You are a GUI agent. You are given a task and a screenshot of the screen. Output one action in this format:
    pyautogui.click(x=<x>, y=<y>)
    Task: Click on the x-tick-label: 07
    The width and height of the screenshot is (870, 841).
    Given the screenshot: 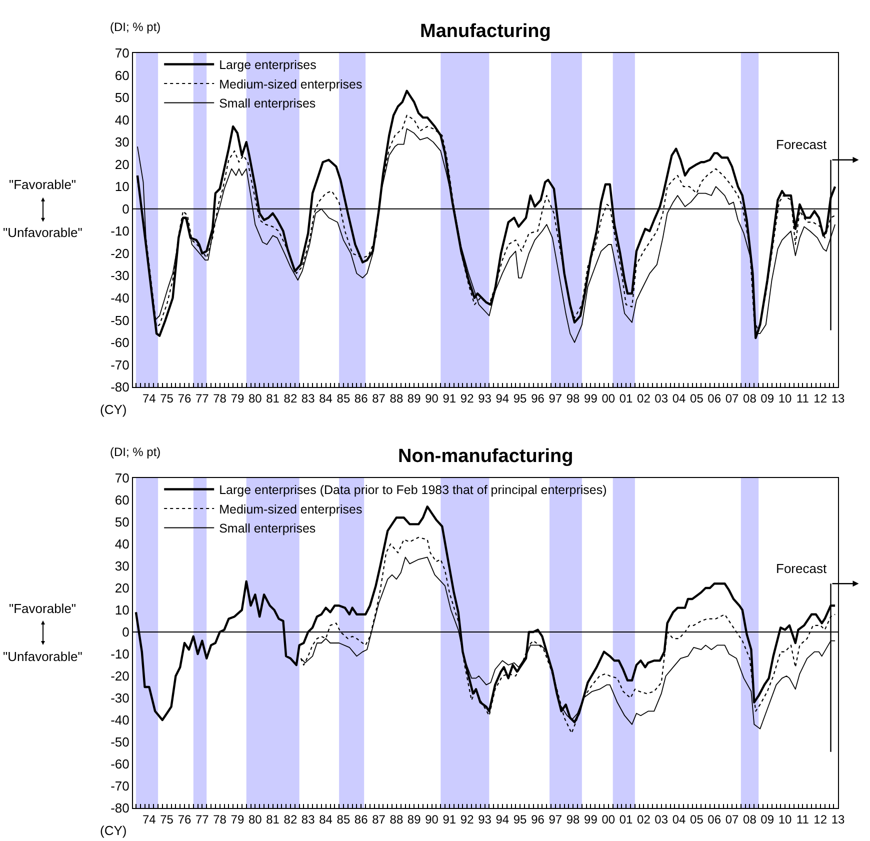 What is the action you would take?
    pyautogui.click(x=732, y=398)
    